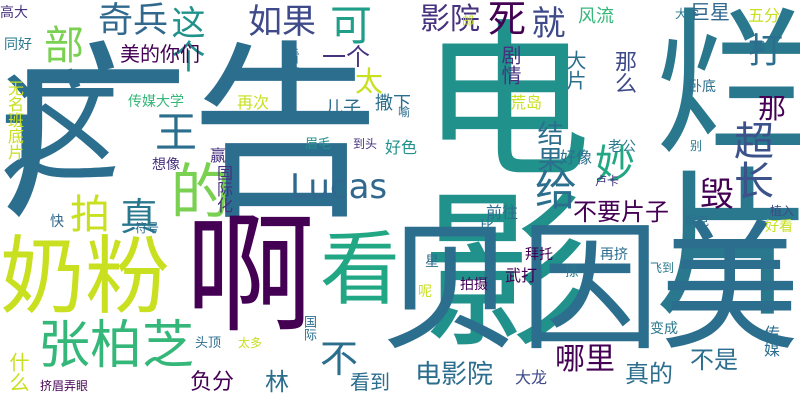 The width and height of the screenshot is (800, 400). I want to click on word-28: 五分, so click(764, 15).